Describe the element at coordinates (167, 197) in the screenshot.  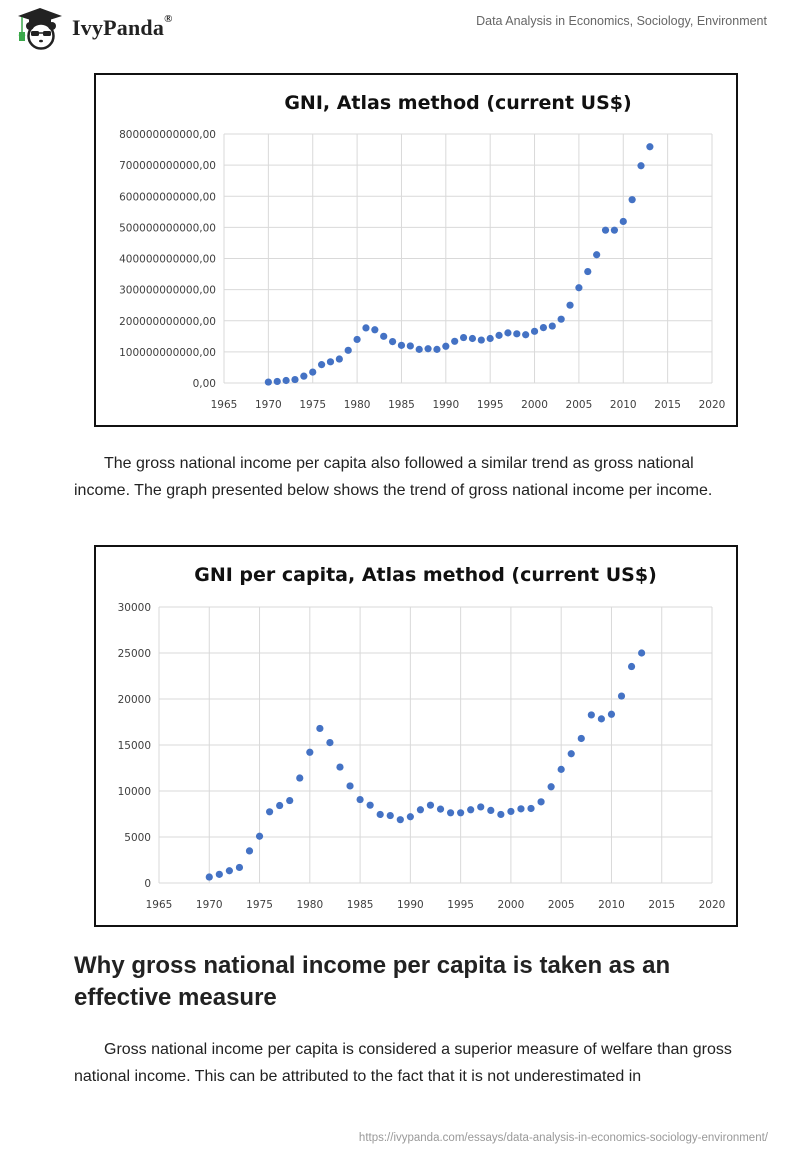
I see `y-tick-label: 600000000000,00` at that location.